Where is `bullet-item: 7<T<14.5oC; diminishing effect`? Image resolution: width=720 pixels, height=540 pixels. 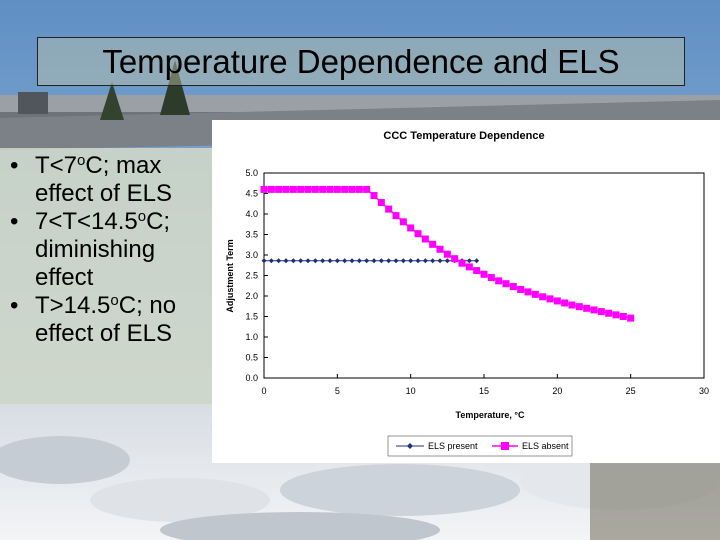 bullet-item: 7<T<14.5oC; diminishing effect is located at coordinates (111, 250).